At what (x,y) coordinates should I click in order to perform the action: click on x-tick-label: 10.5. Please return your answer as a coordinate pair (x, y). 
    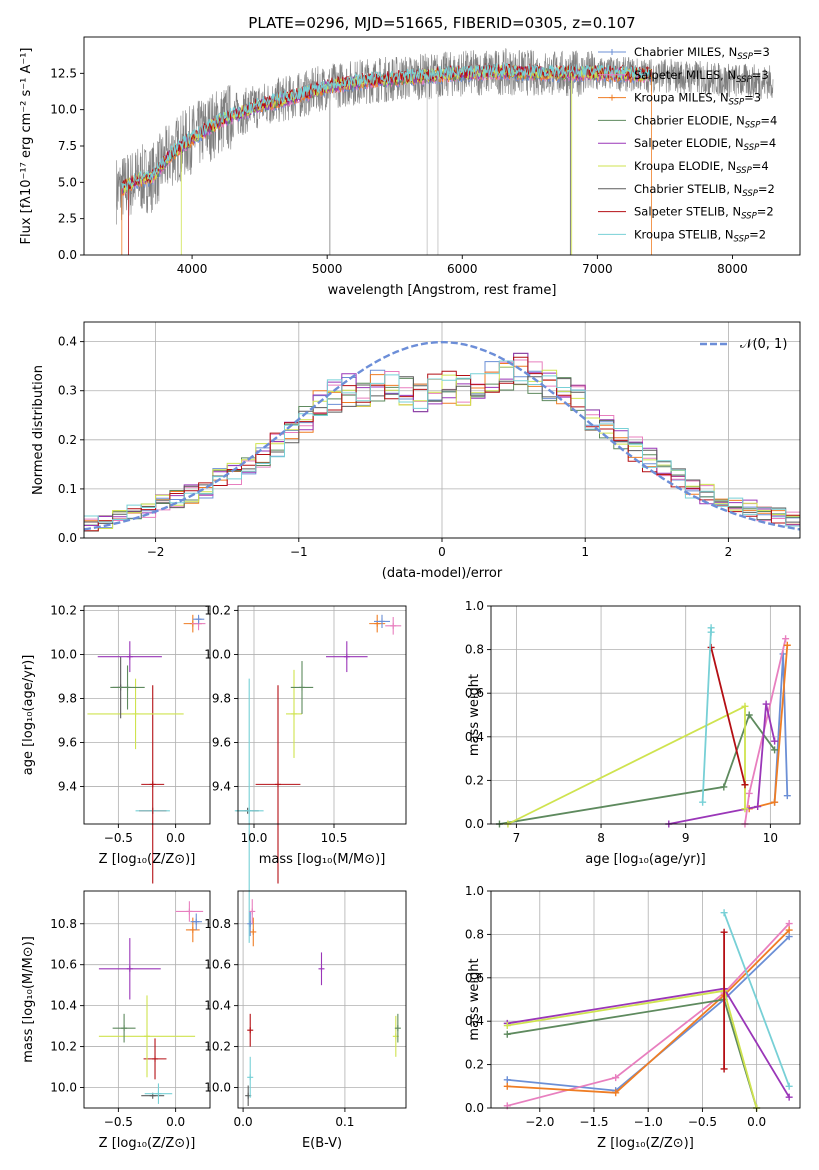
    Looking at the image, I should click on (334, 838).